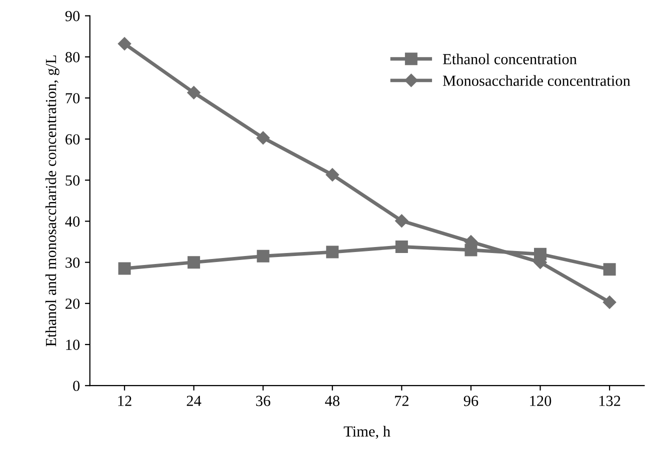  I want to click on y-tick-label: 70, so click(73, 98).